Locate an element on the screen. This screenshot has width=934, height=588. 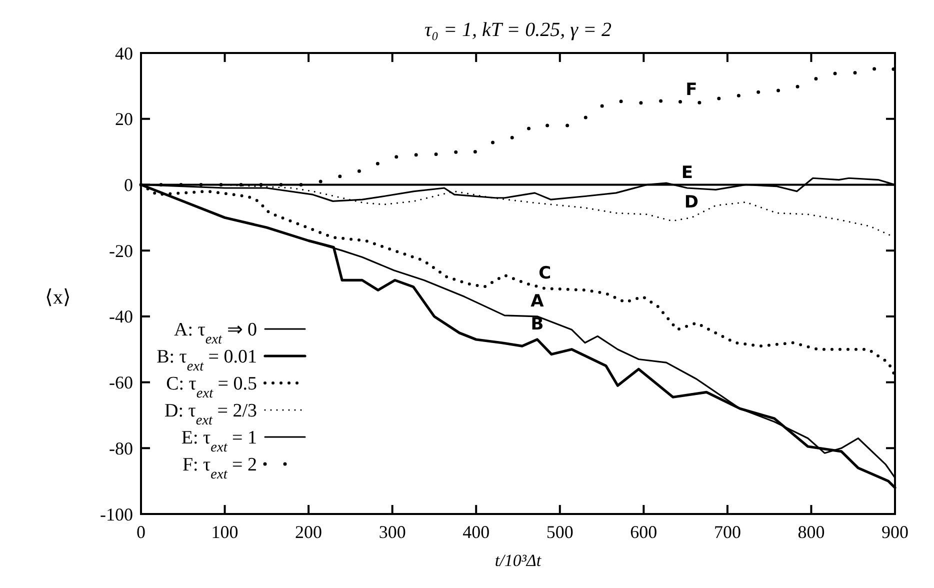
annotation: E is located at coordinates (687, 173).